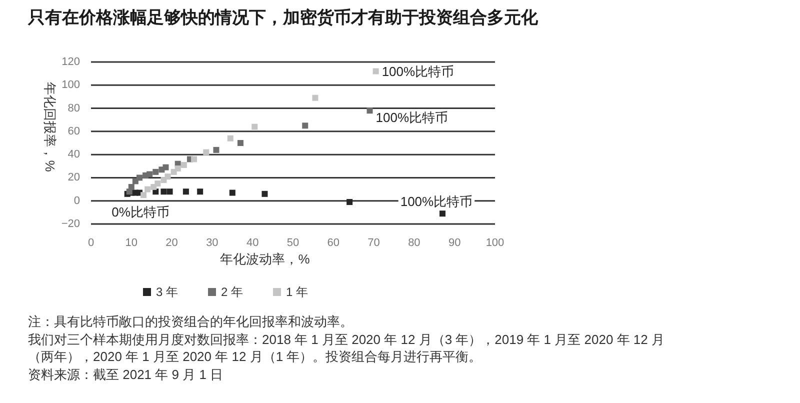 The image size is (800, 403). I want to click on xtick: 30, so click(212, 243).